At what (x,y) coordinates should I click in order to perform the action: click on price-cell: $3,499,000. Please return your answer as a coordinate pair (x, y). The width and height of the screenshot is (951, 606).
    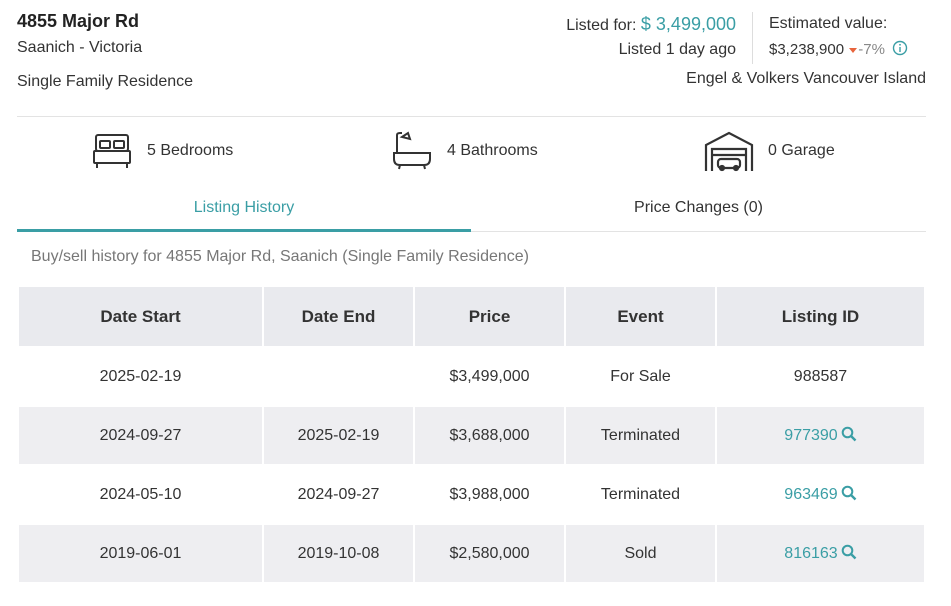
    Looking at the image, I should click on (489, 376).